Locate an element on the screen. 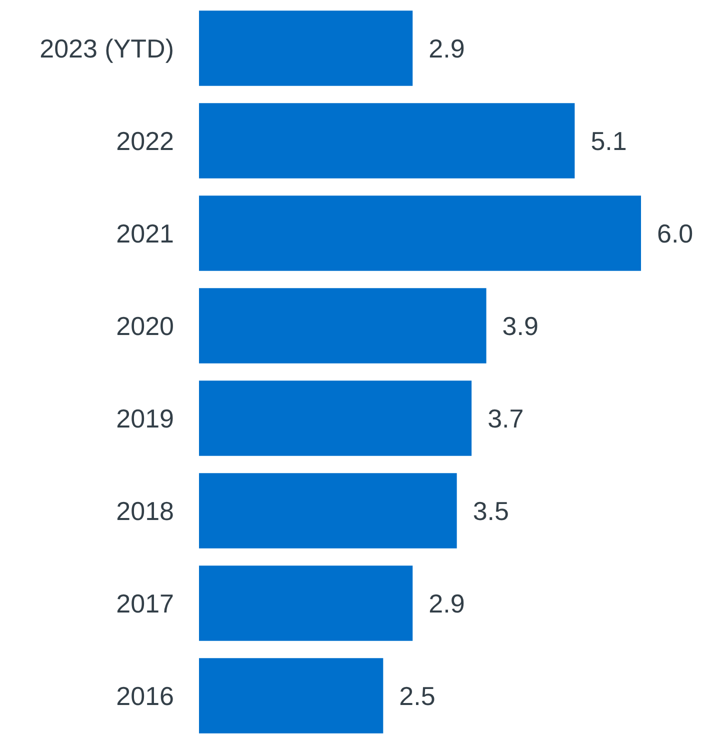  data-label: 2.5 is located at coordinates (417, 695).